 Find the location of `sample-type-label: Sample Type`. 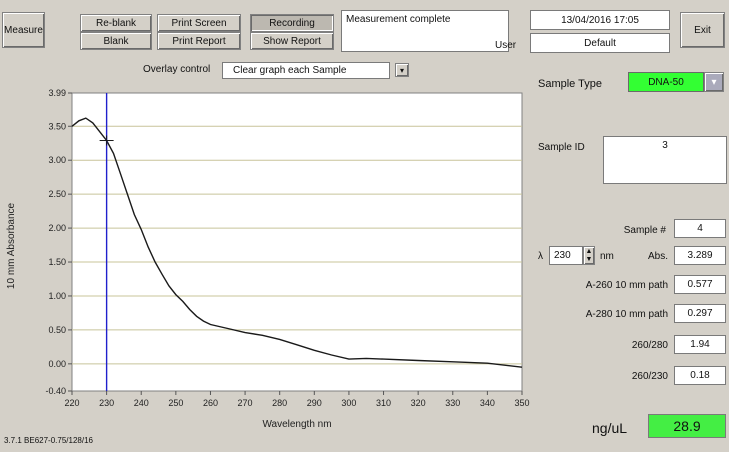

sample-type-label: Sample Type is located at coordinates (570, 84).